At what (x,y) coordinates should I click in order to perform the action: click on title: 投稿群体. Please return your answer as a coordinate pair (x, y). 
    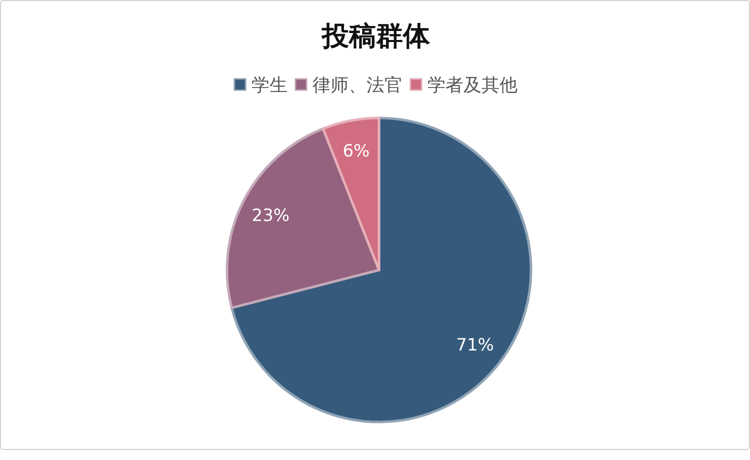
    Looking at the image, I should click on (376, 36).